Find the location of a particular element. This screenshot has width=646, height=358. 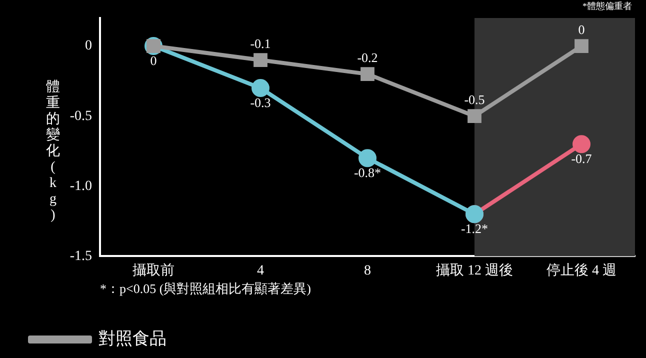

x-tick-label: 攝取前 is located at coordinates (153, 270).